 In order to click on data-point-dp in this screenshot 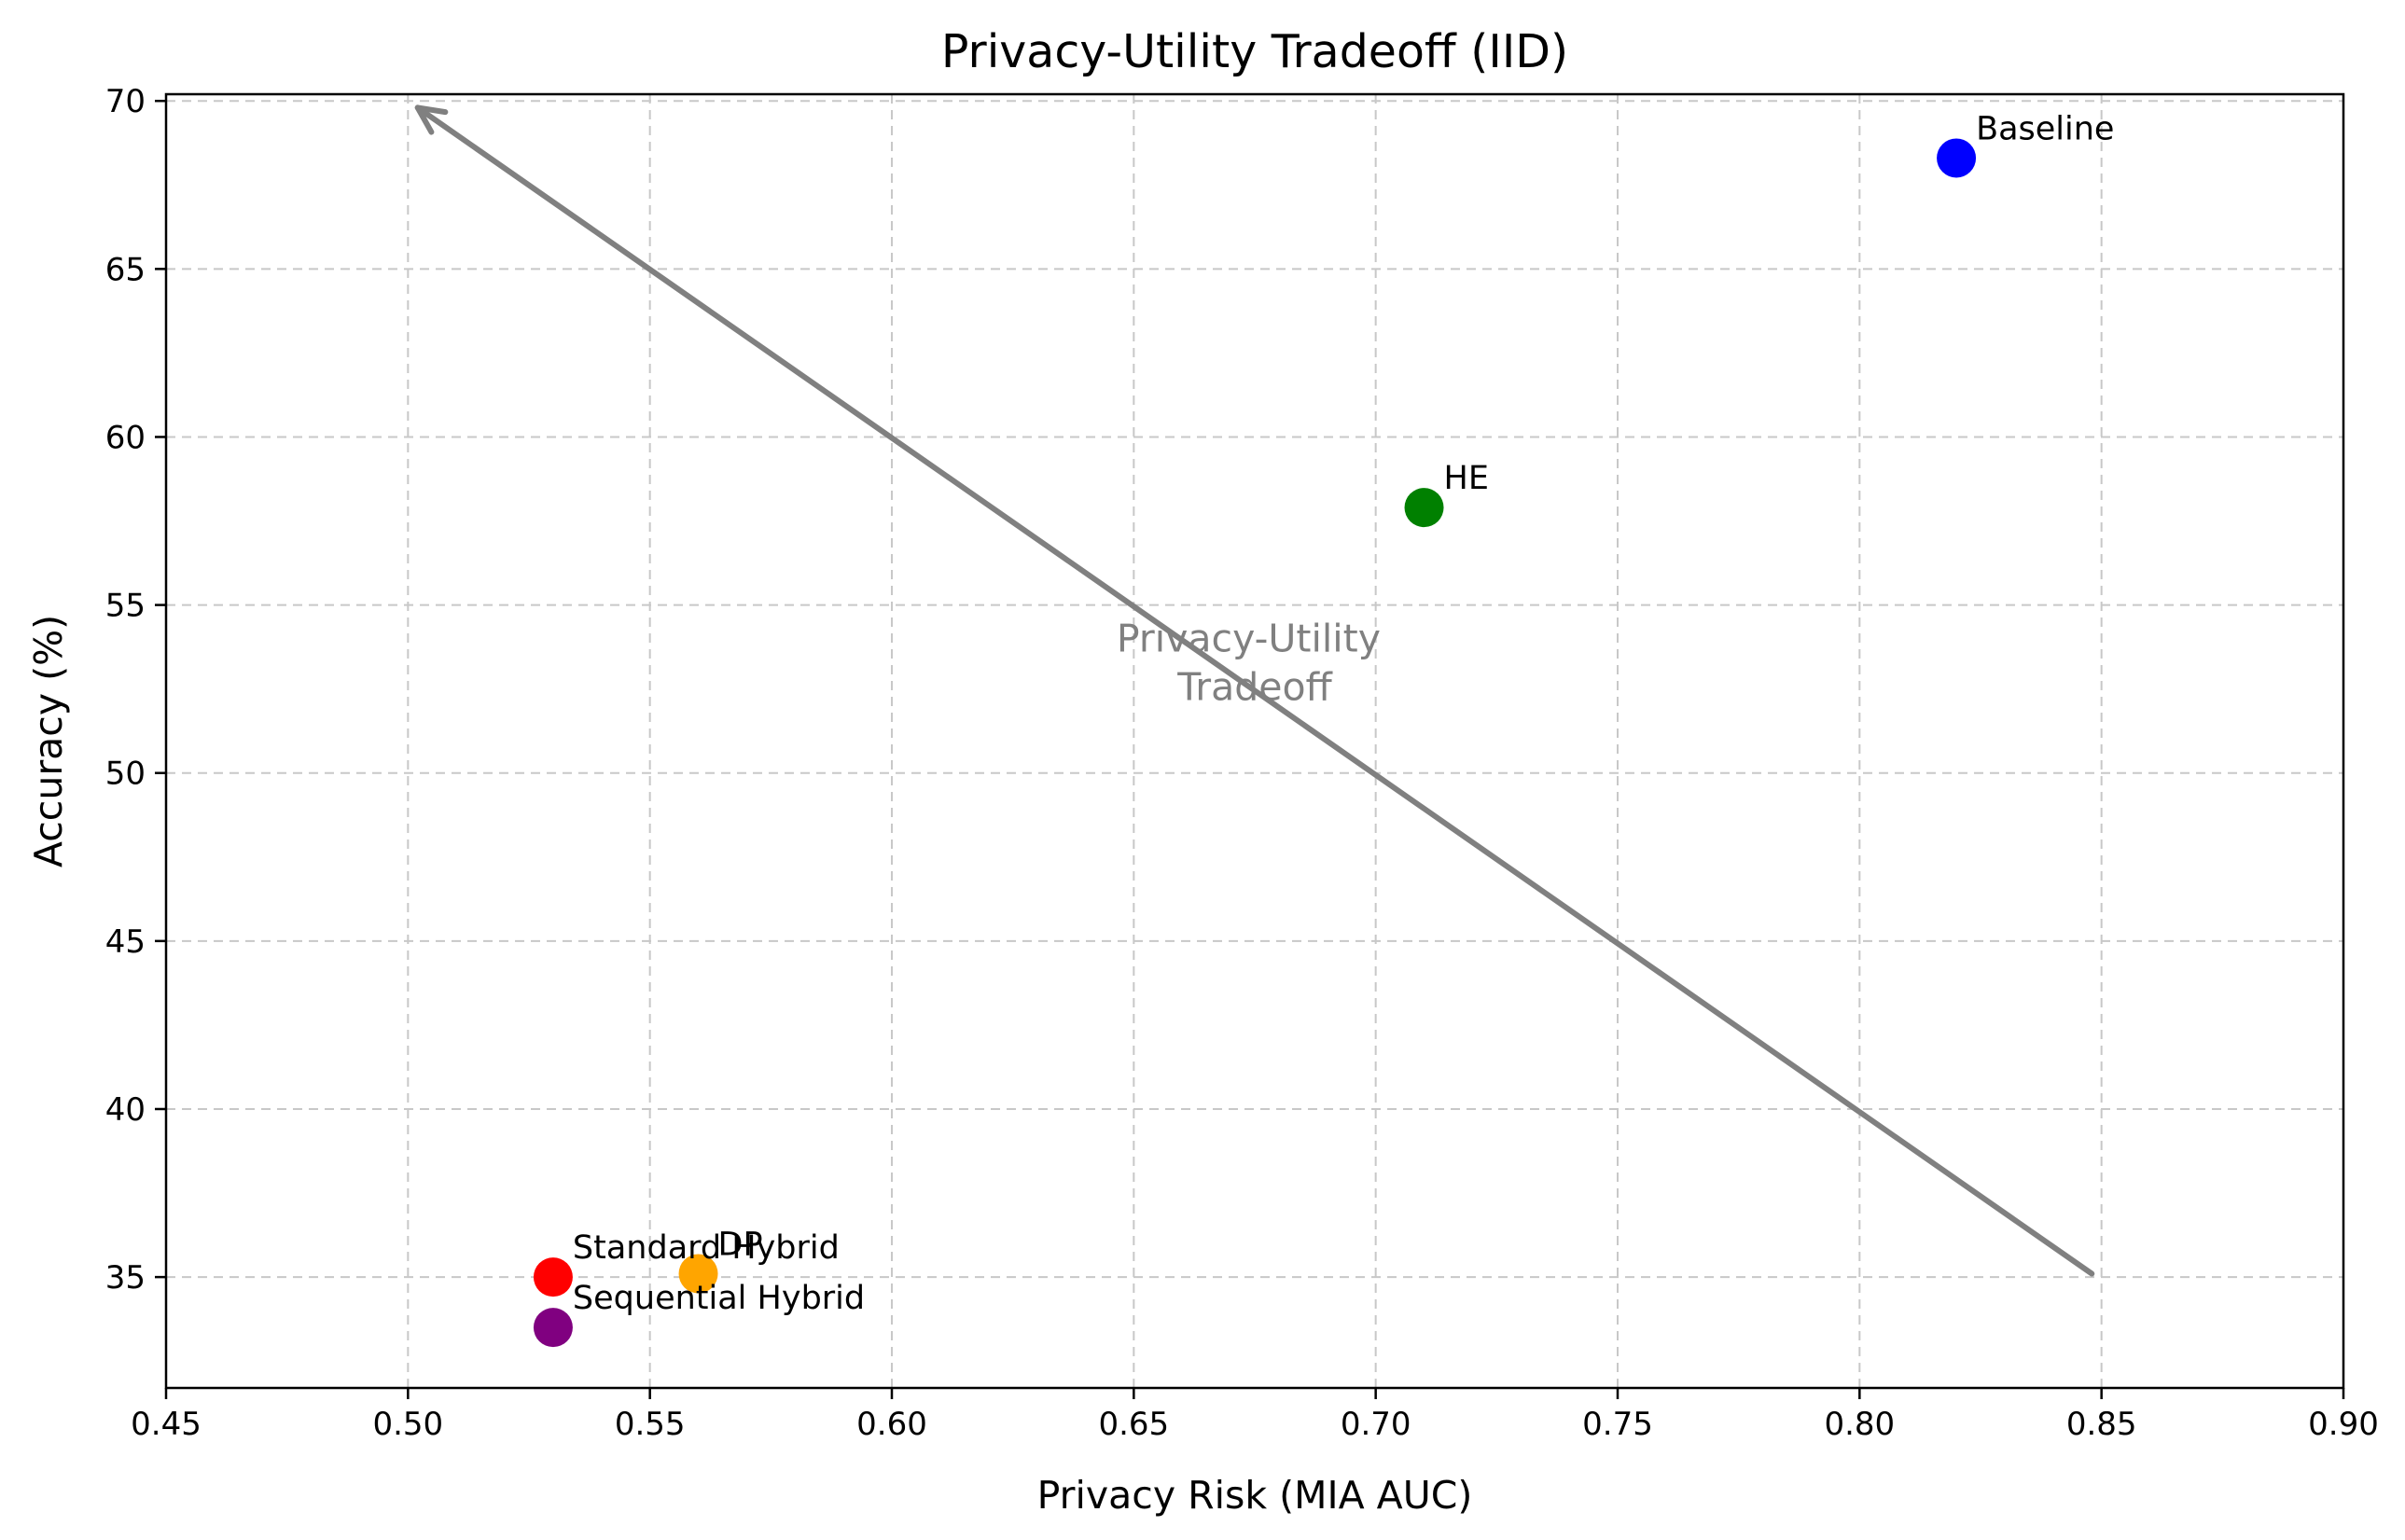, I will do `click(698, 1274)`.